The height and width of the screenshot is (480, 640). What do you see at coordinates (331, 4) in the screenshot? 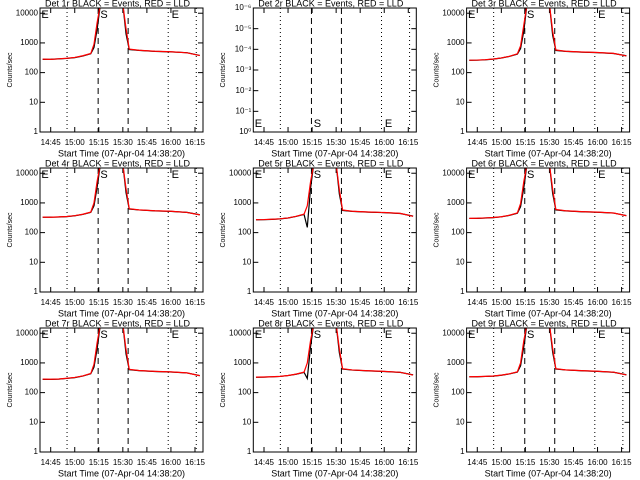
I see `chart-title: Det 2r BLACK = Events, RED = LLD` at bounding box center [331, 4].